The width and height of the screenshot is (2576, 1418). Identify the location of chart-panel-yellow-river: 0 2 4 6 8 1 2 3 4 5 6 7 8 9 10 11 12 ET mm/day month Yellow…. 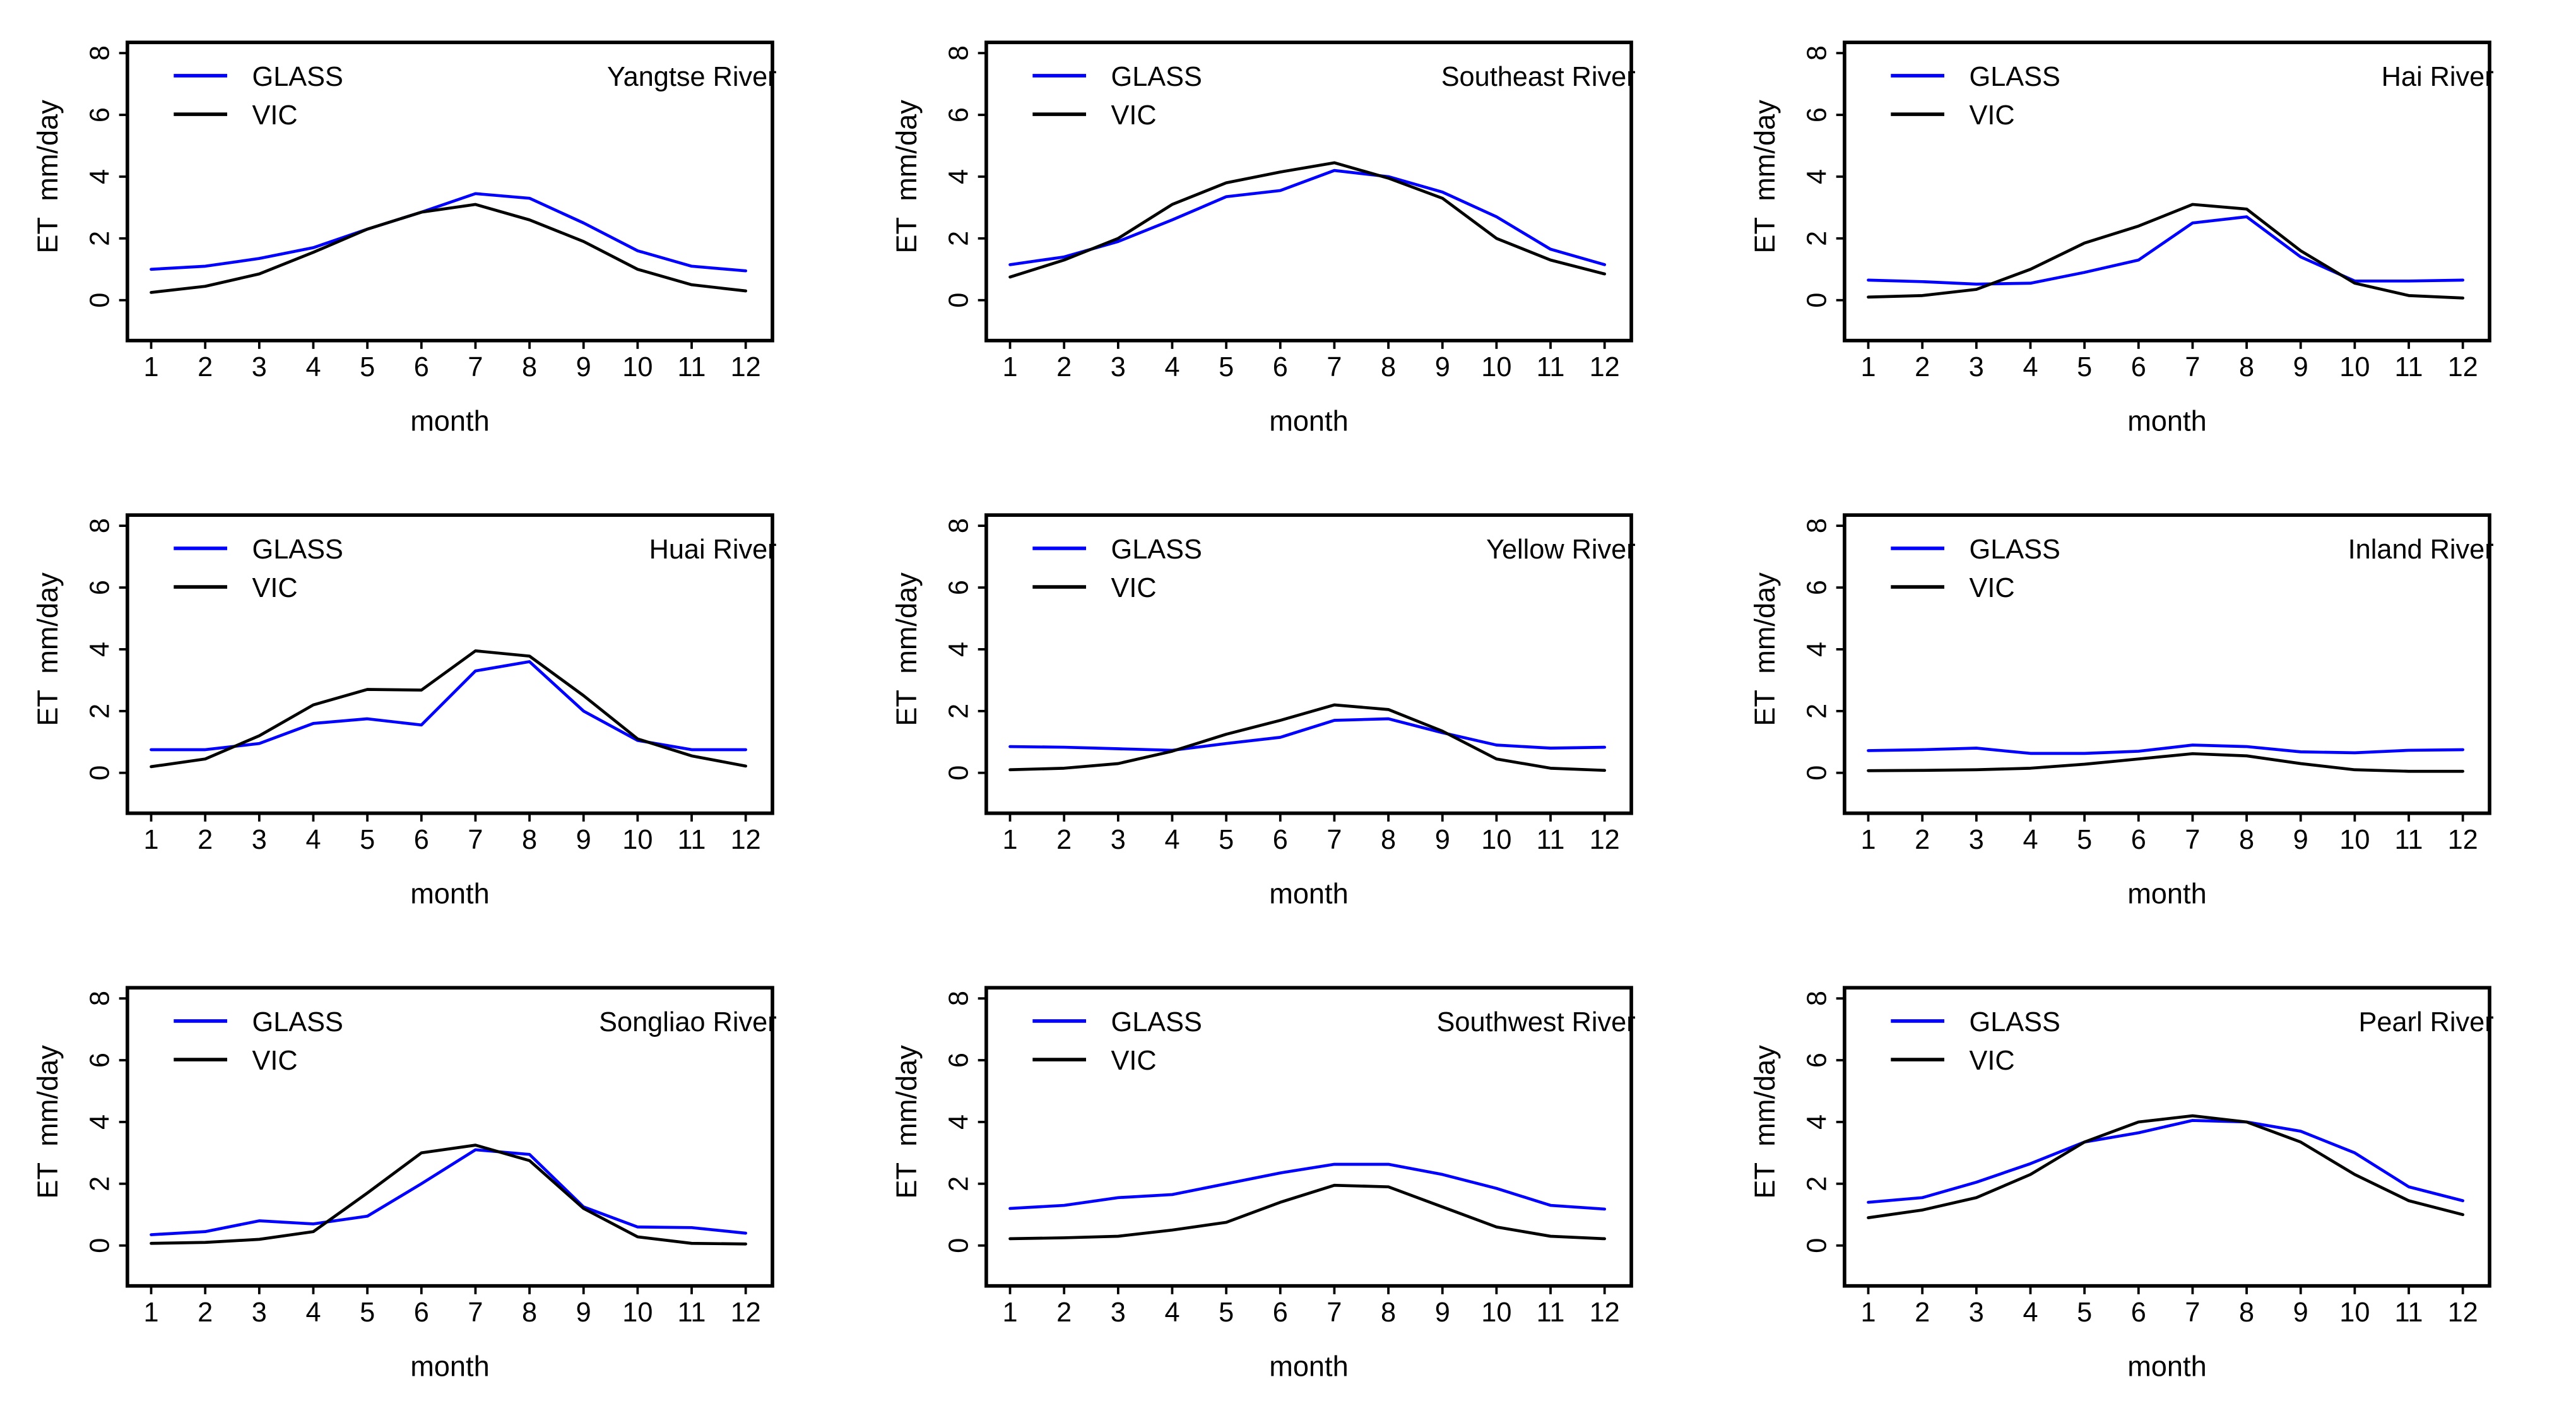
(1289, 709).